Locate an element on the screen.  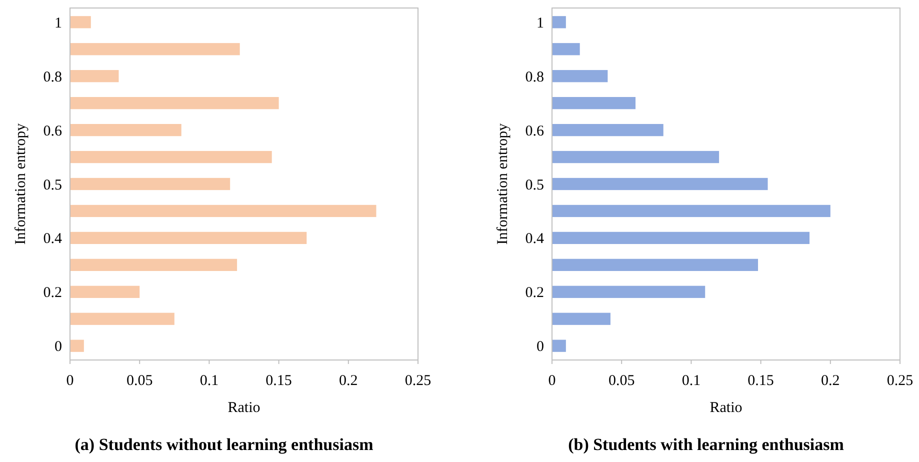
text: (a) Students without learning enthusiasm is located at coordinates (224, 444).